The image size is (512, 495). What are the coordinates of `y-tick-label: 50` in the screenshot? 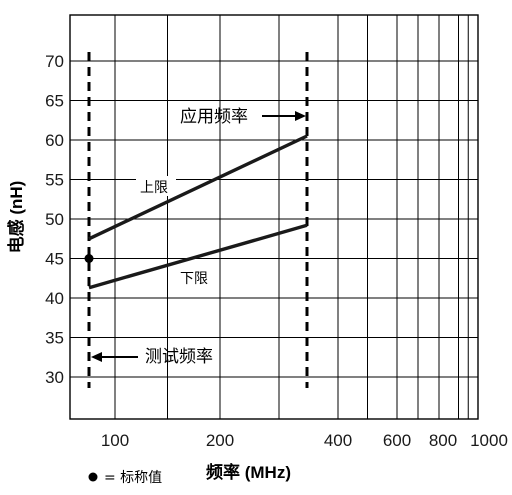 It's located at (54, 219).